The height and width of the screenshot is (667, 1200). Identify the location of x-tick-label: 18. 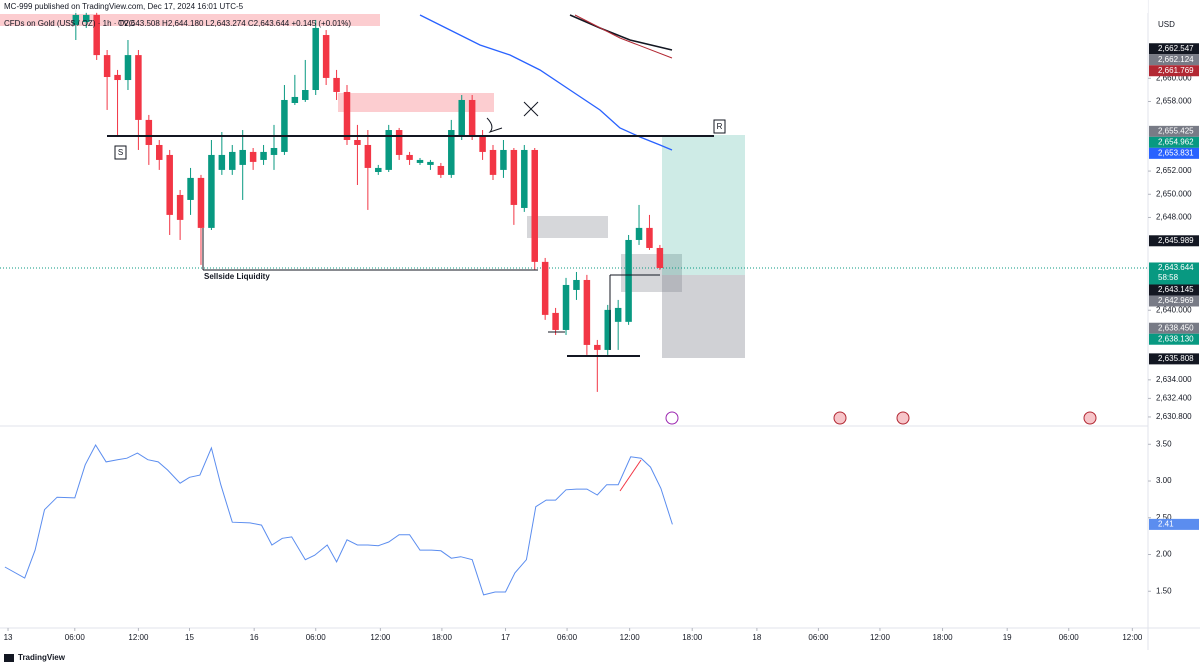
(756, 637).